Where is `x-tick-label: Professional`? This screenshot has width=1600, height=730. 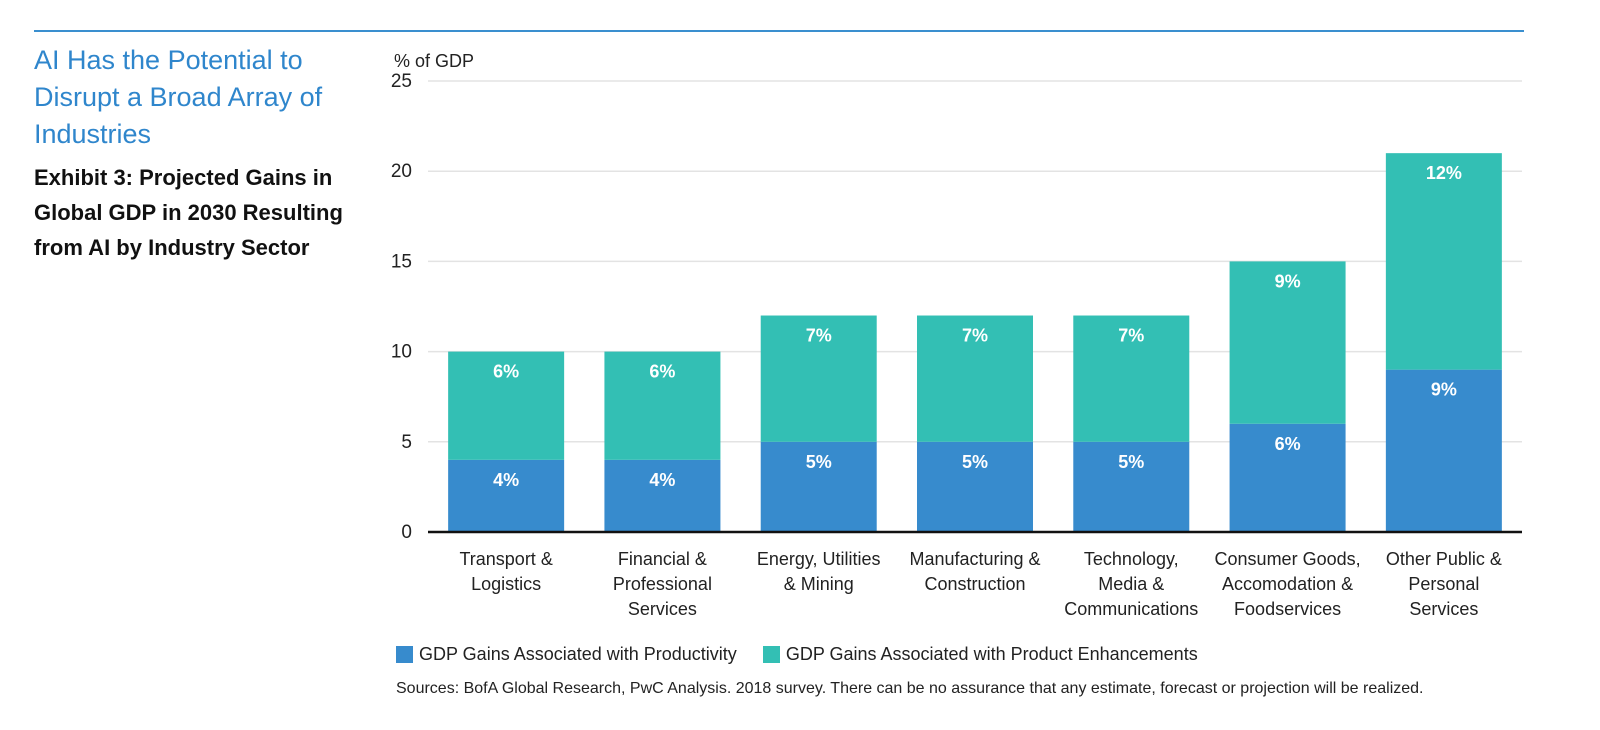 x-tick-label: Professional is located at coordinates (662, 584).